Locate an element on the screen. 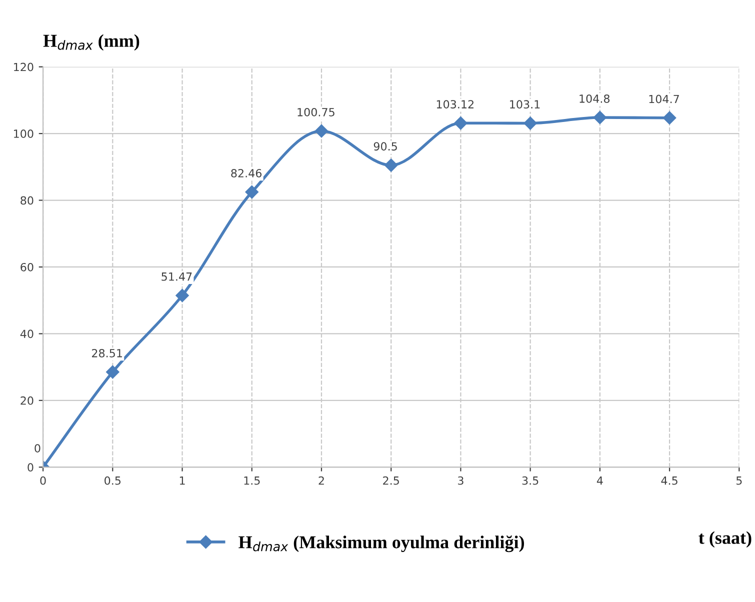  x-tick-label: 5 is located at coordinates (739, 480).